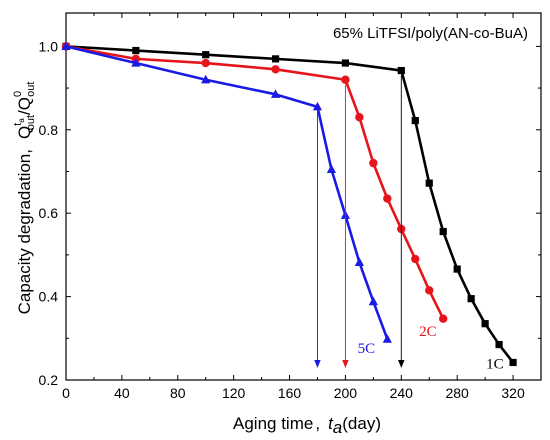 The height and width of the screenshot is (440, 550). What do you see at coordinates (18, 124) in the screenshot?
I see `y-axis-title-sup-t: t` at bounding box center [18, 124].